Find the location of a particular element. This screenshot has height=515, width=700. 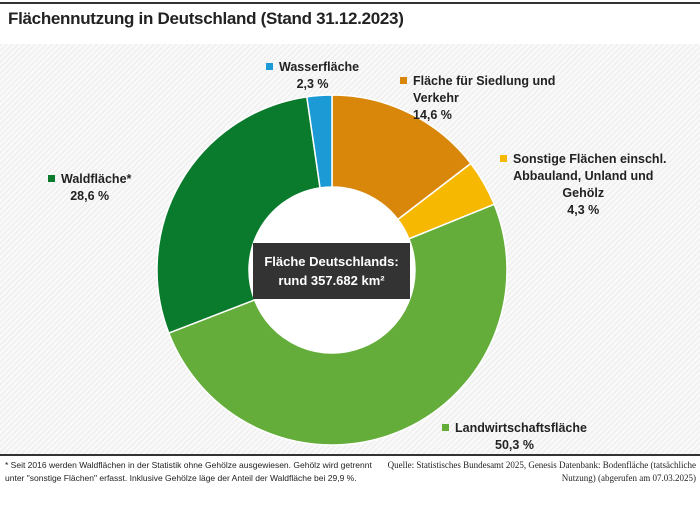

label-text: Landwirtschaftsfläche is located at coordinates (521, 428).